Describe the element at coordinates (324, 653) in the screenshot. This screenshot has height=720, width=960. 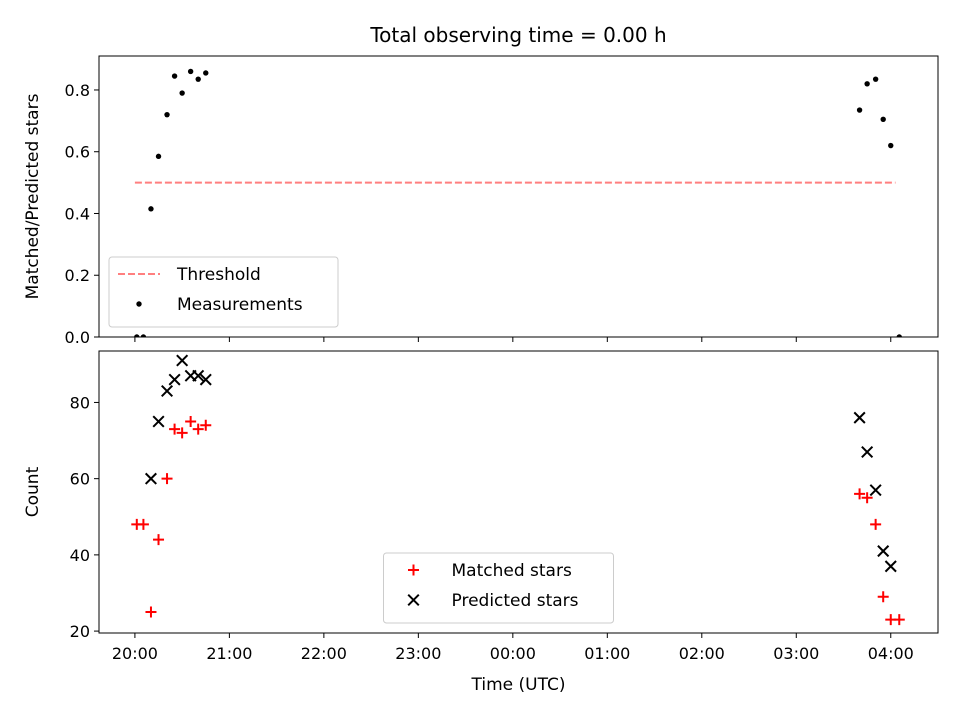
I see `x-tick-label: 22:00` at that location.